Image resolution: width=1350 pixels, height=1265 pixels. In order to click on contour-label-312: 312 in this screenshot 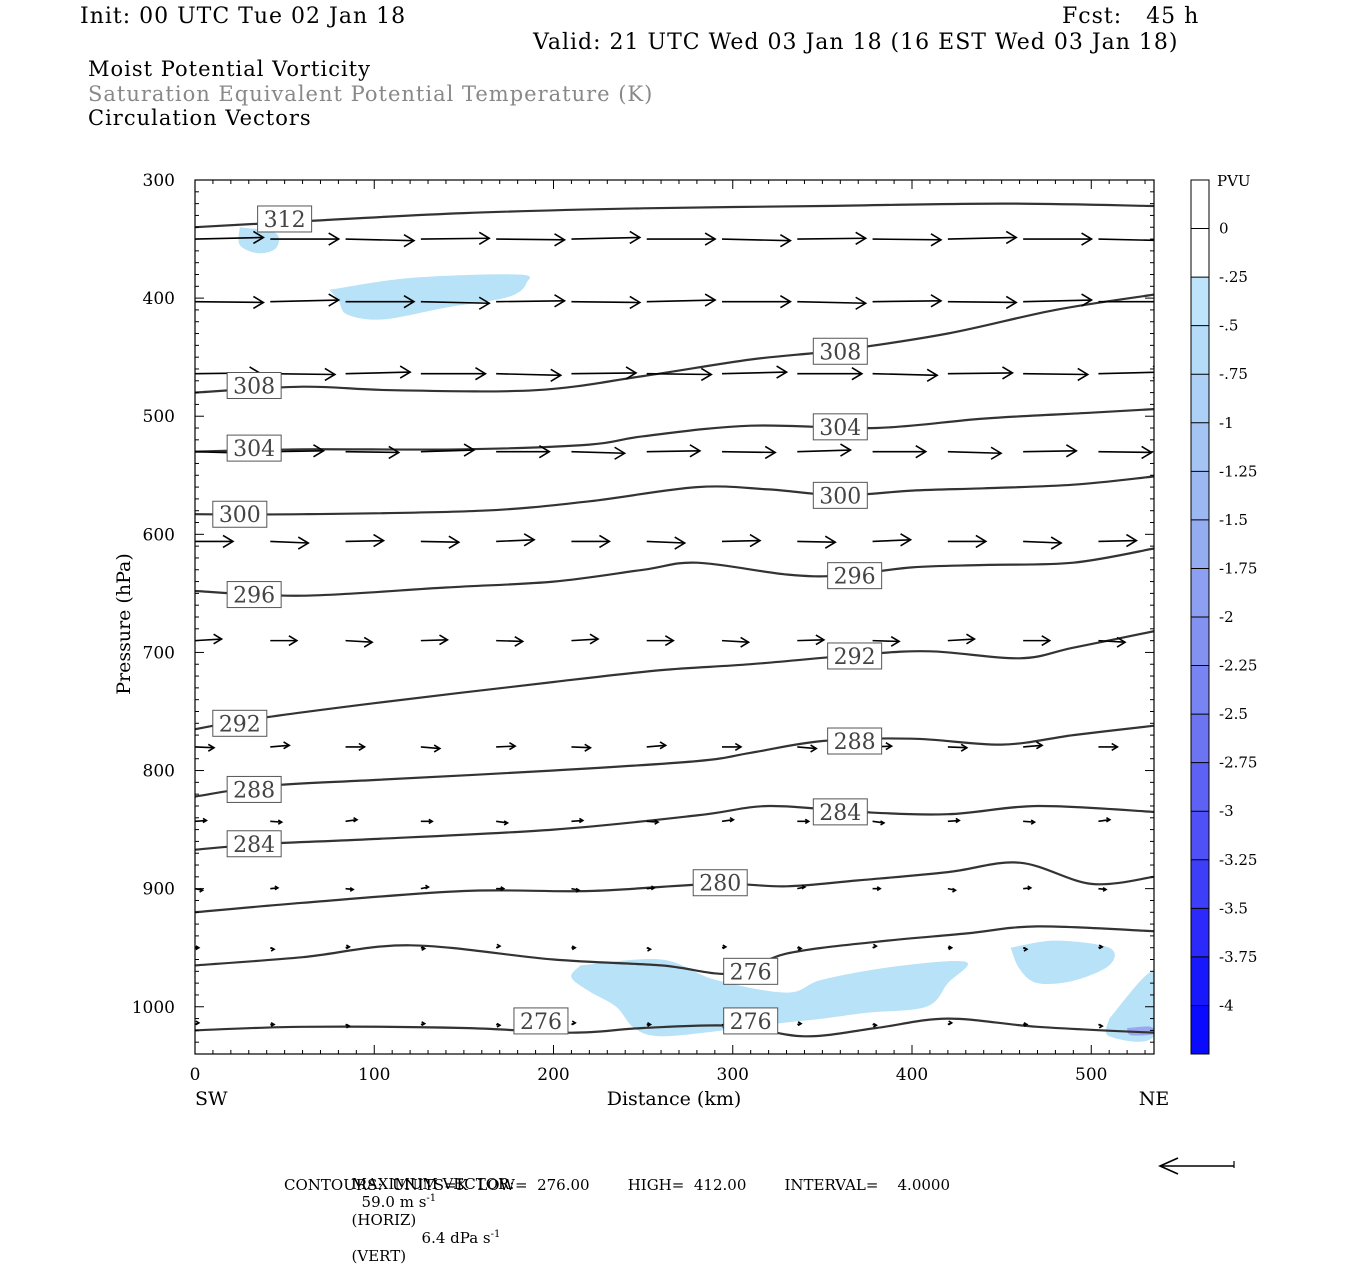, I will do `click(285, 220)`.